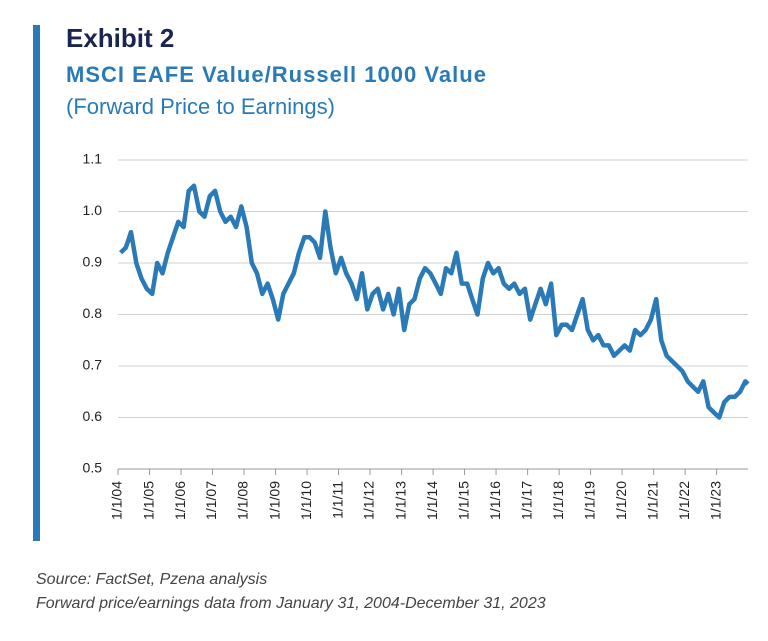 Image resolution: width=768 pixels, height=641 pixels. I want to click on y-tick-label: 0.9, so click(93, 262).